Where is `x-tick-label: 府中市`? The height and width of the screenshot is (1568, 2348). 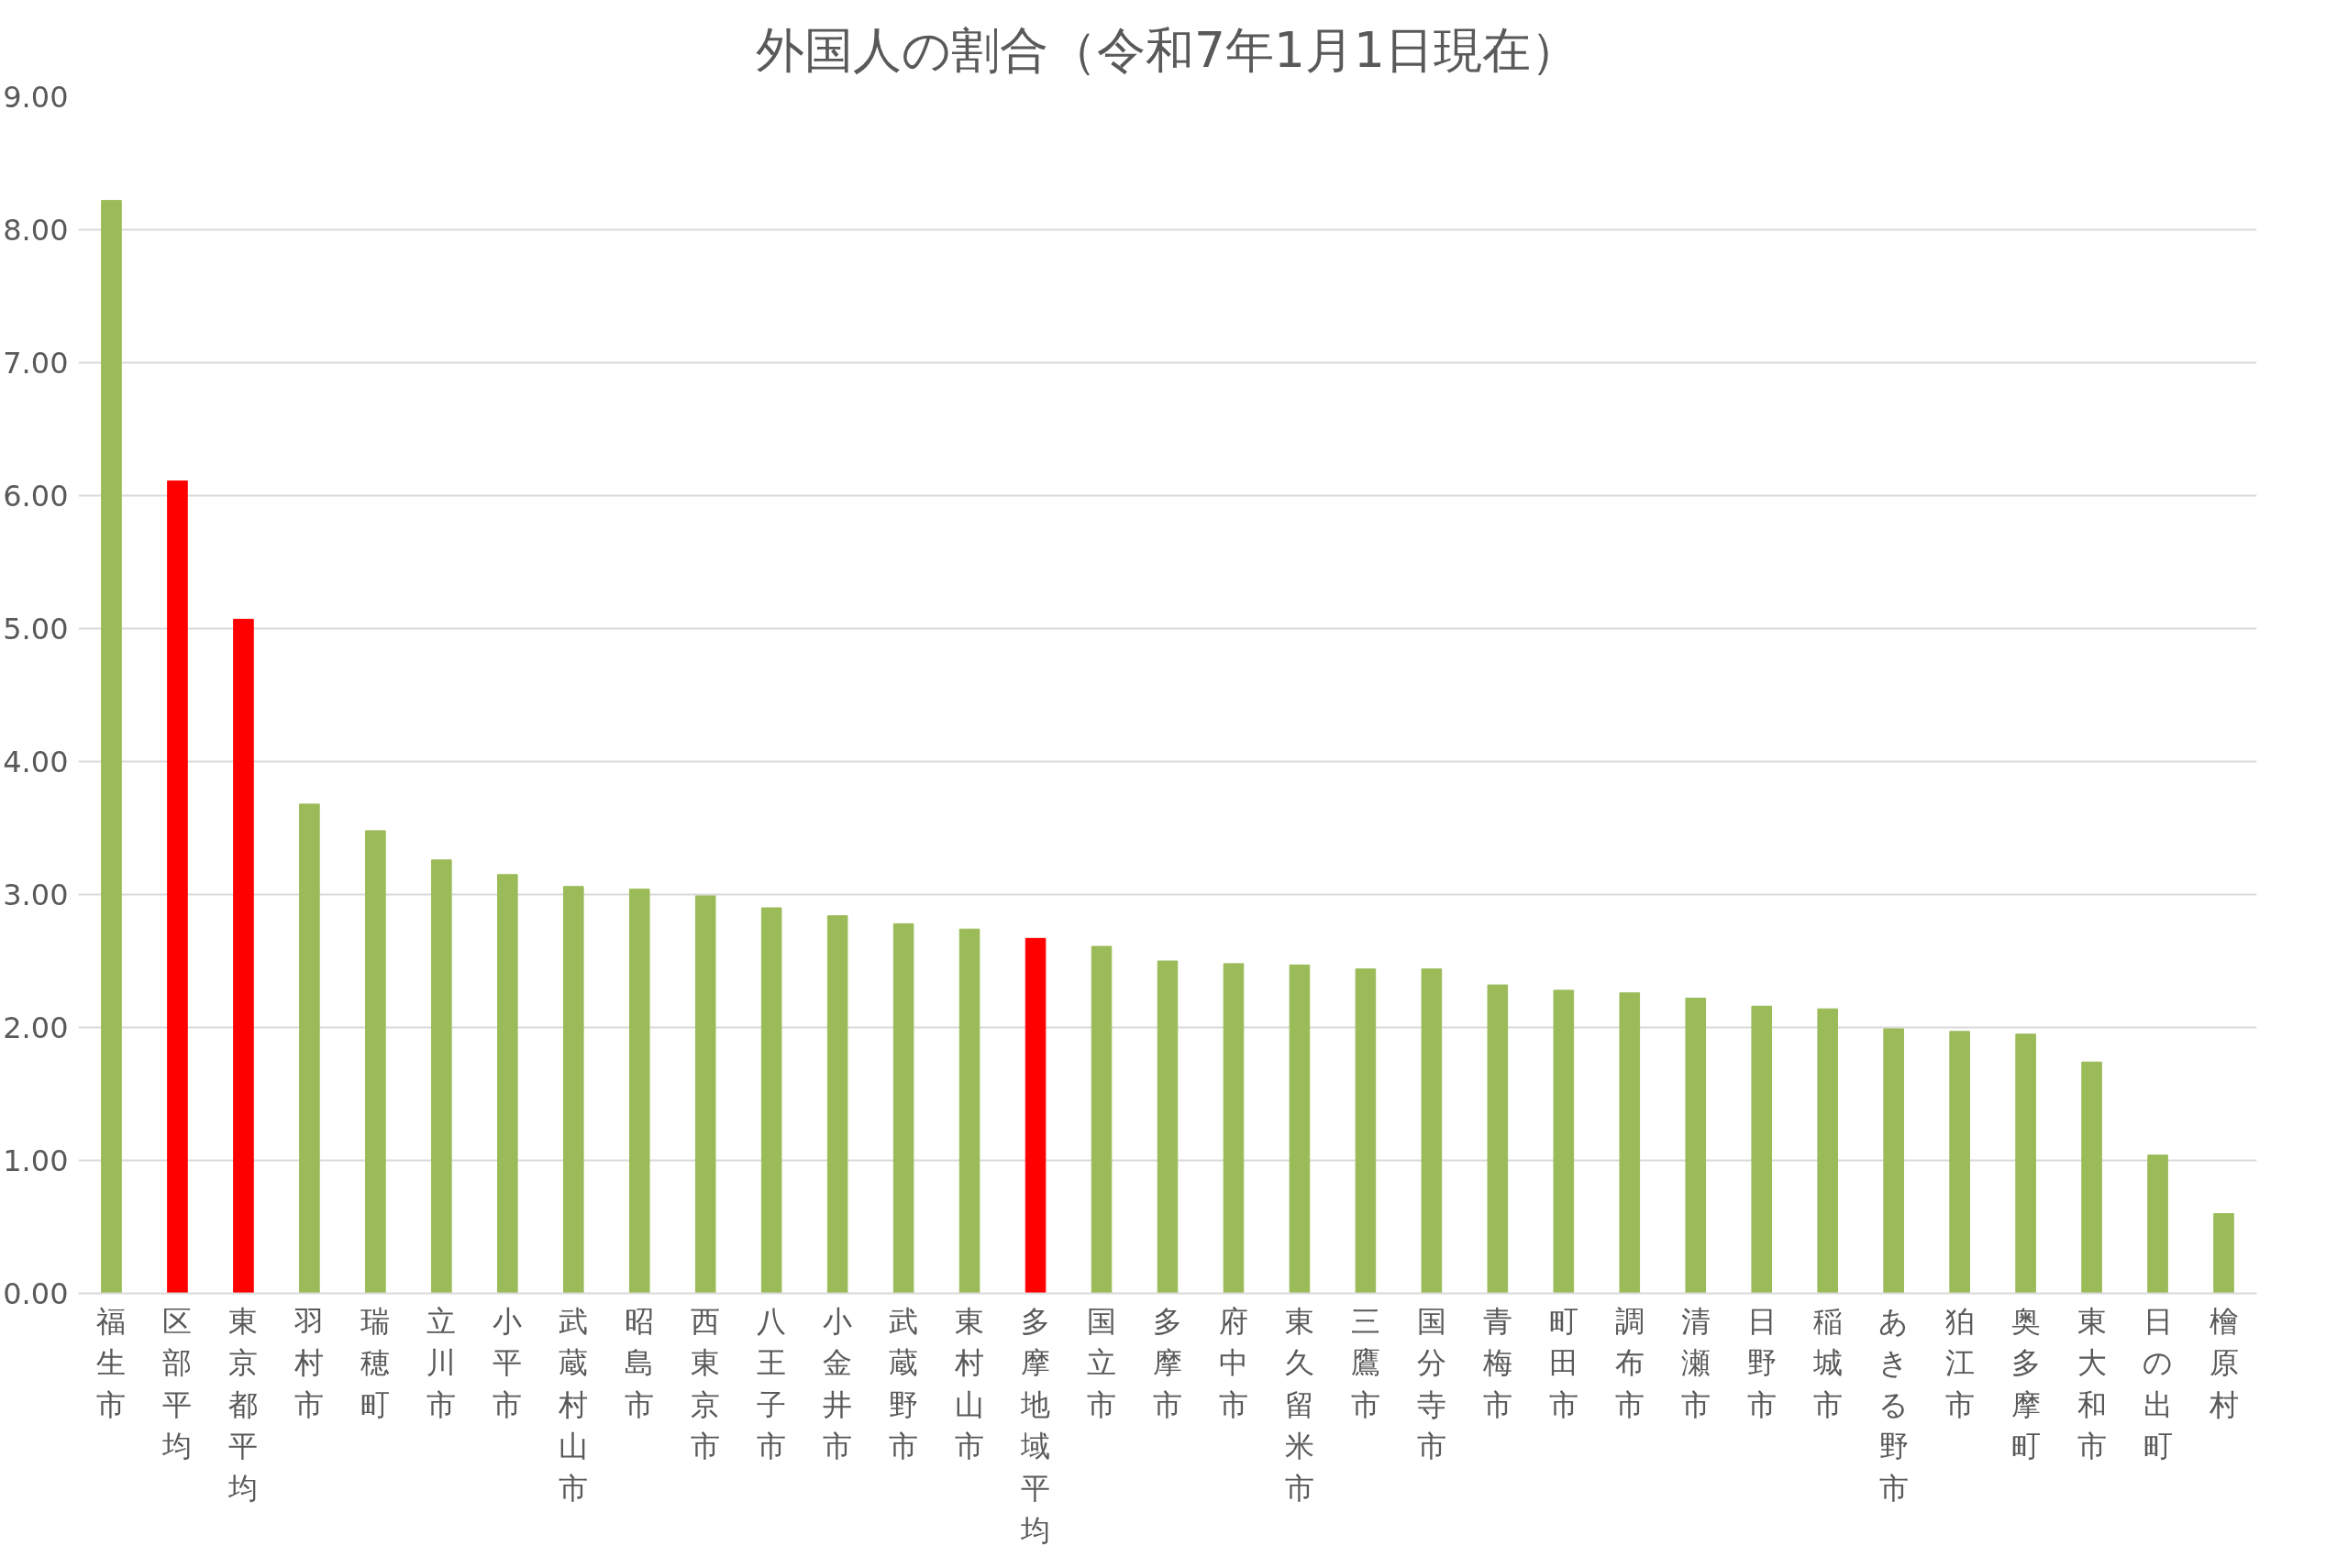 x-tick-label: 府中市 is located at coordinates (1233, 1362).